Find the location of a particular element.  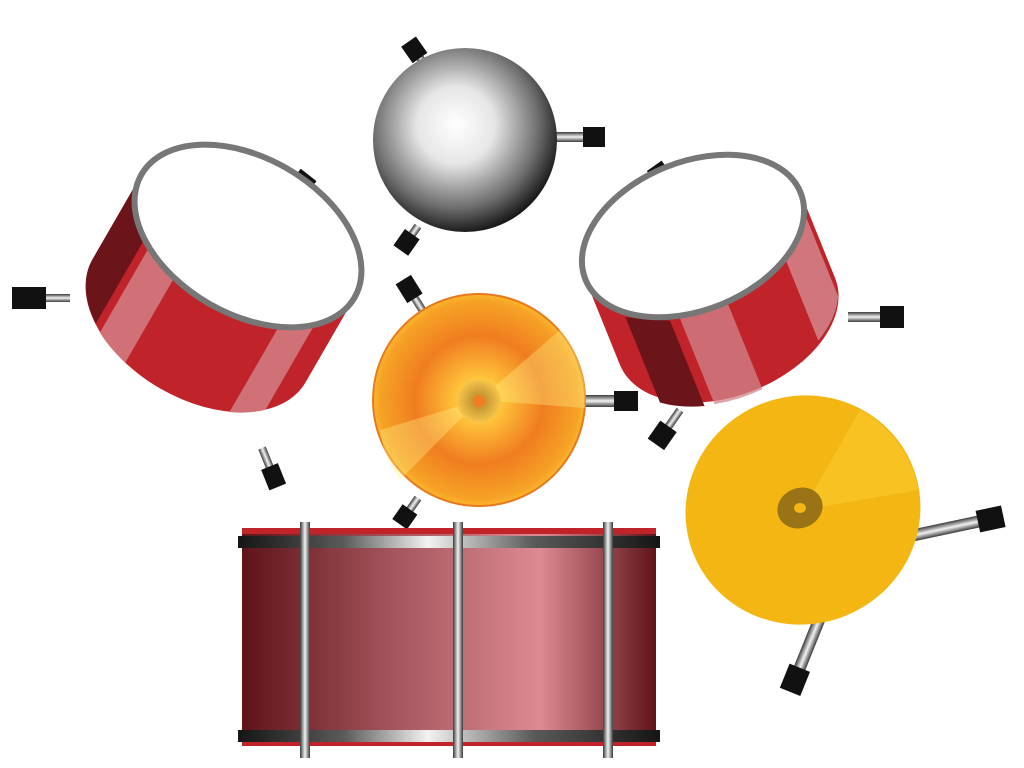

cymbal-center is located at coordinates (505, 402).